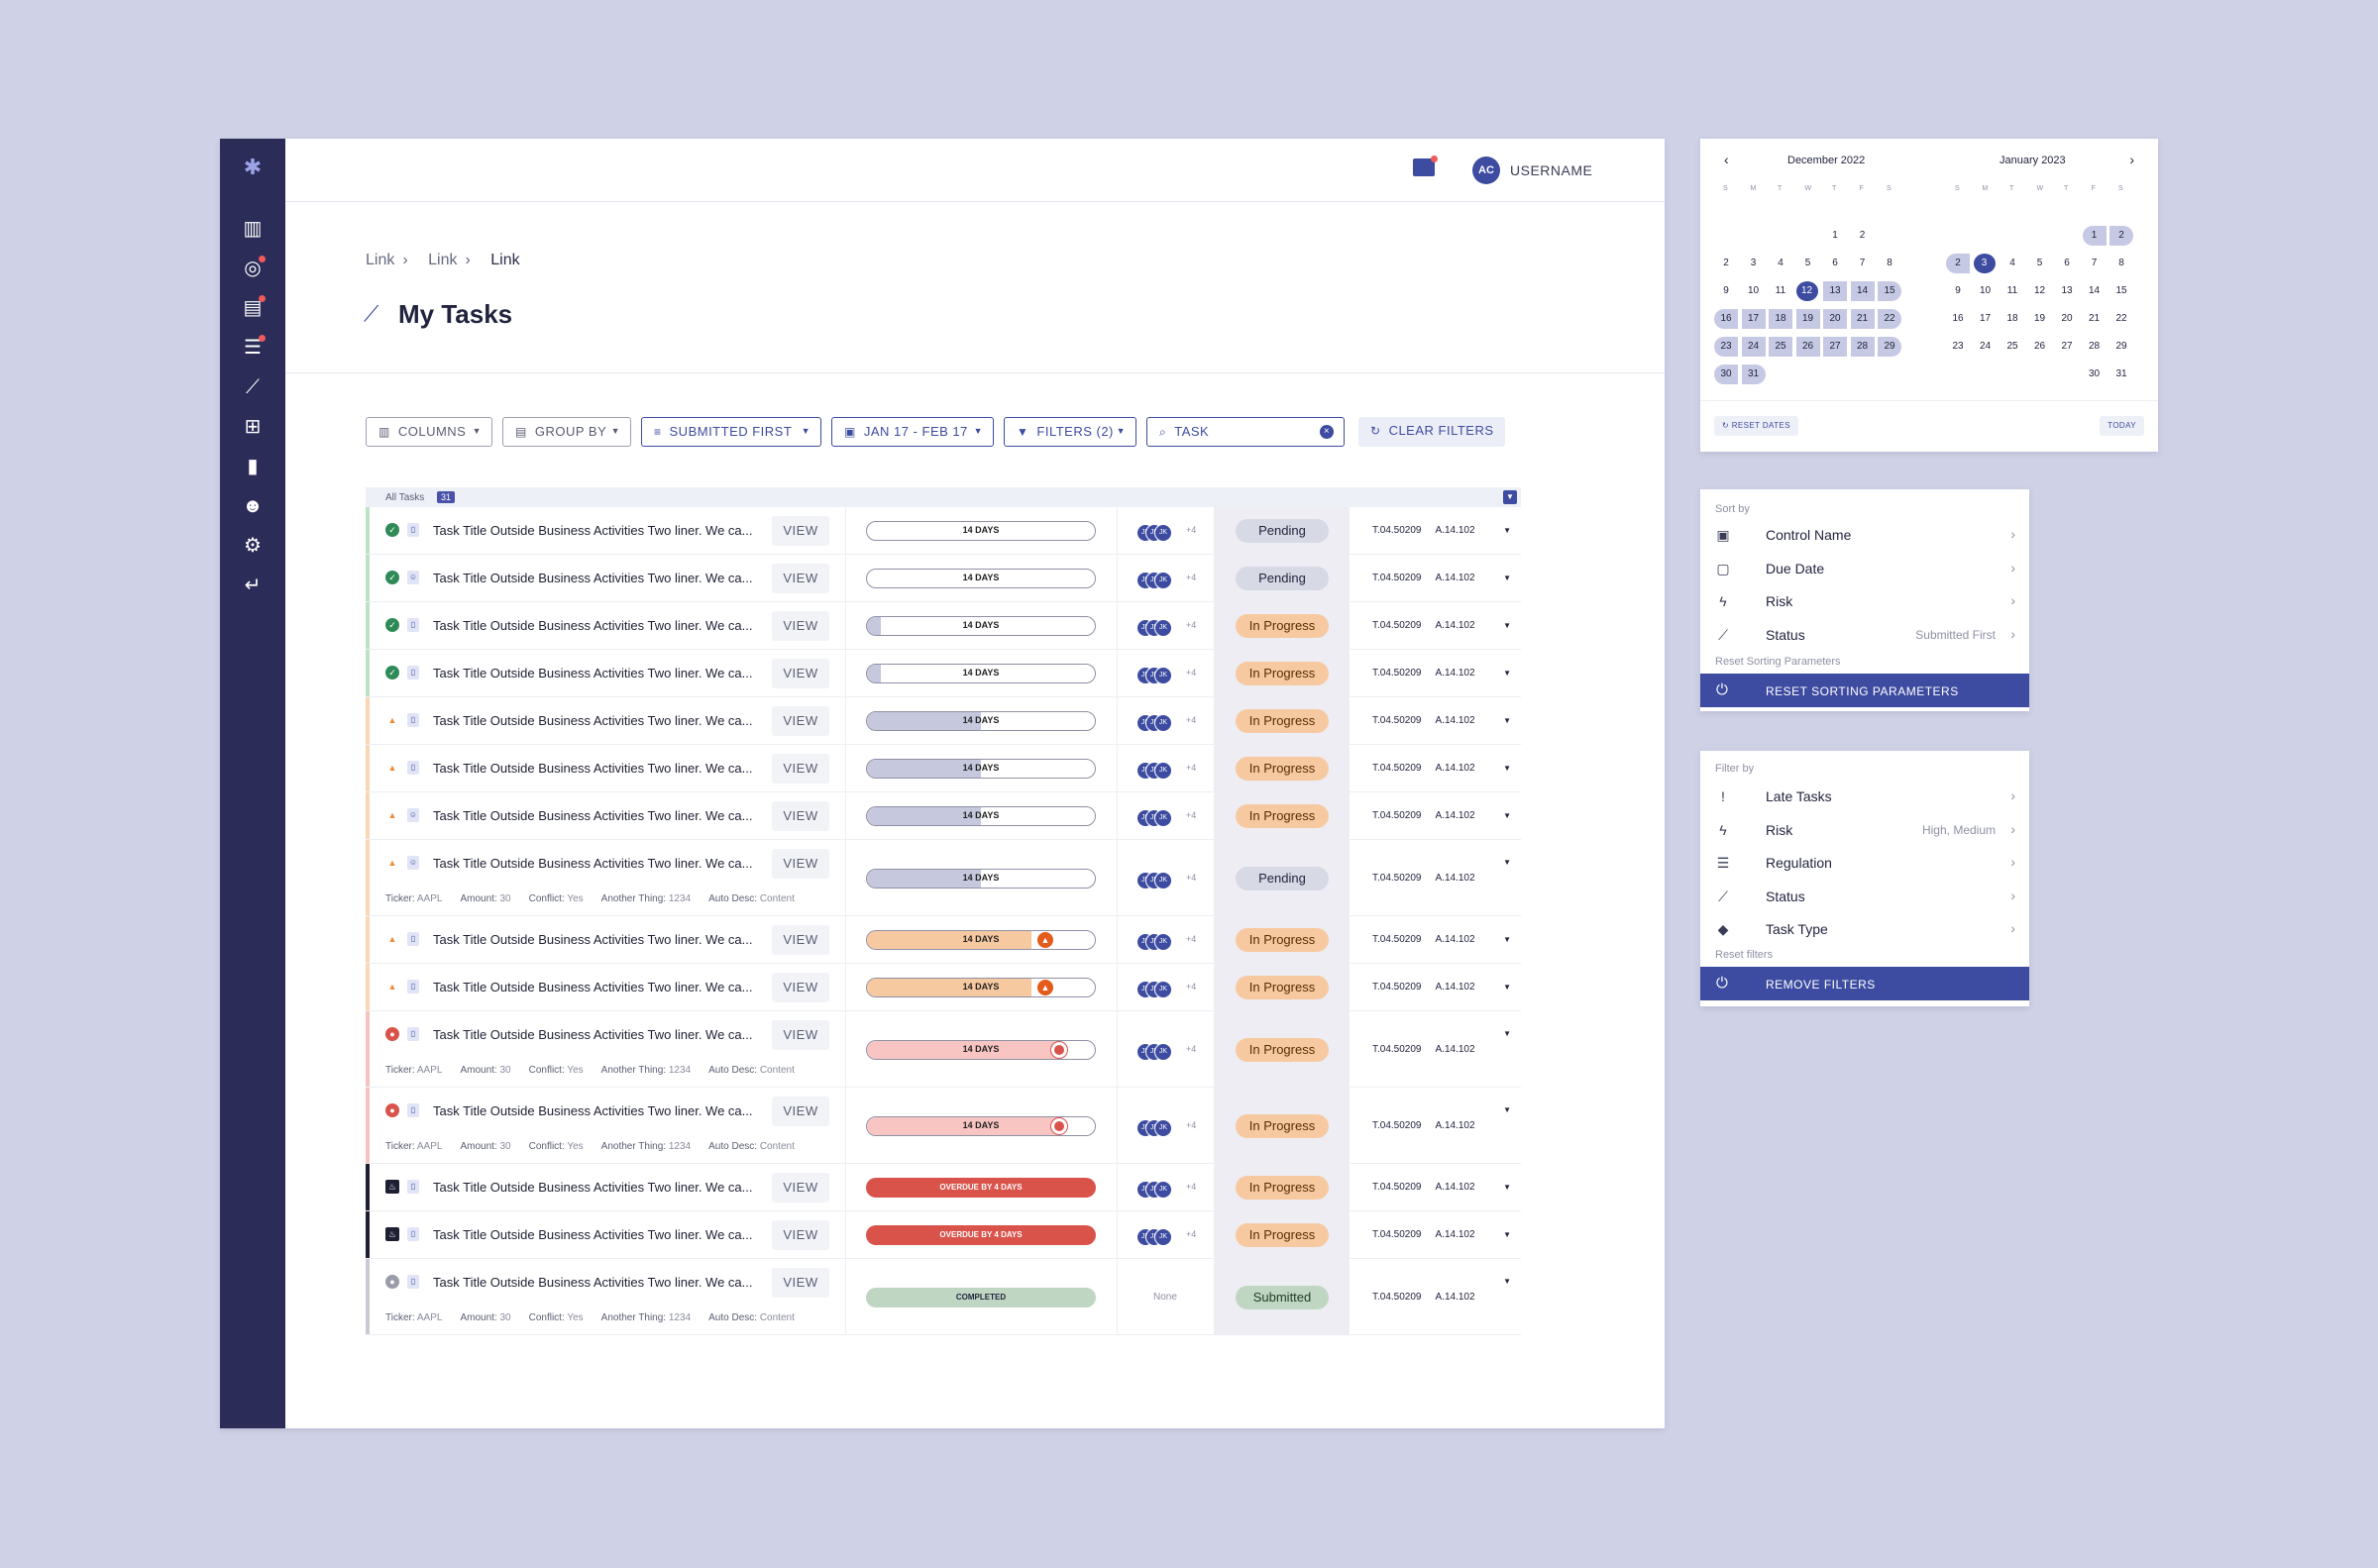 This screenshot has height=1568, width=2378. Describe the element at coordinates (2094, 236) in the screenshot. I see `calendar-day: 1` at that location.